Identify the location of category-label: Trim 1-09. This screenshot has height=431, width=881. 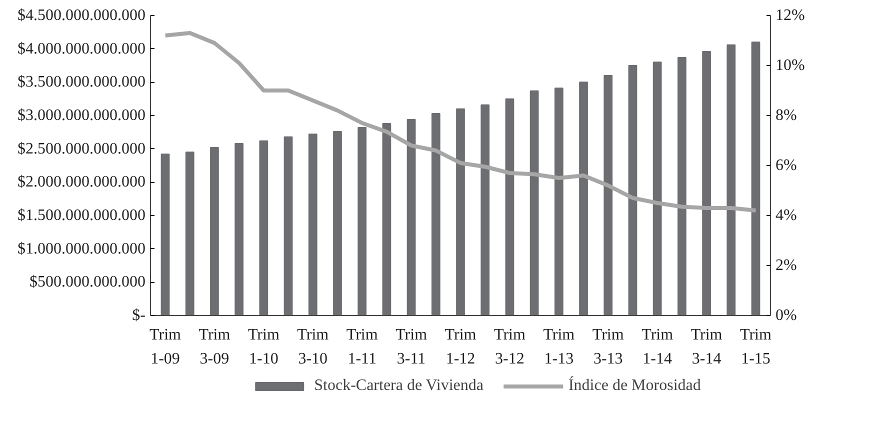
(165, 347).